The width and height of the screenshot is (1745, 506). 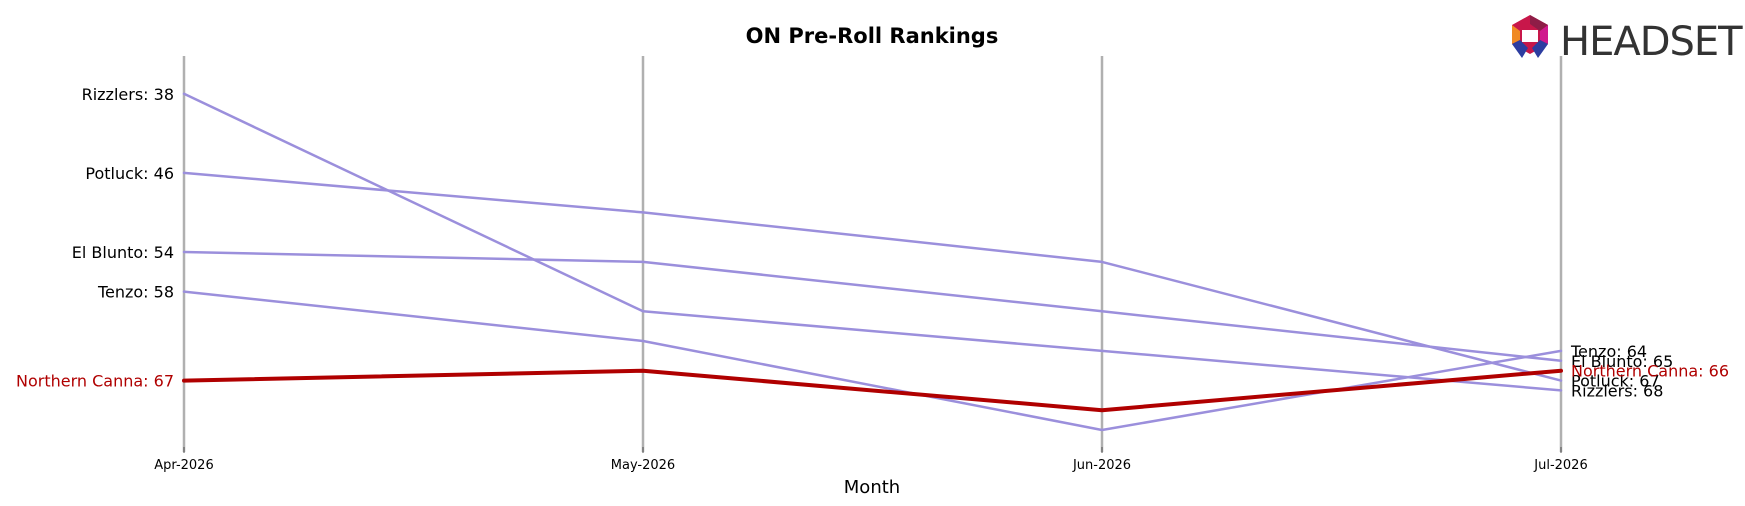 I want to click on series-end-label: Potluck: 67, so click(x=1615, y=381).